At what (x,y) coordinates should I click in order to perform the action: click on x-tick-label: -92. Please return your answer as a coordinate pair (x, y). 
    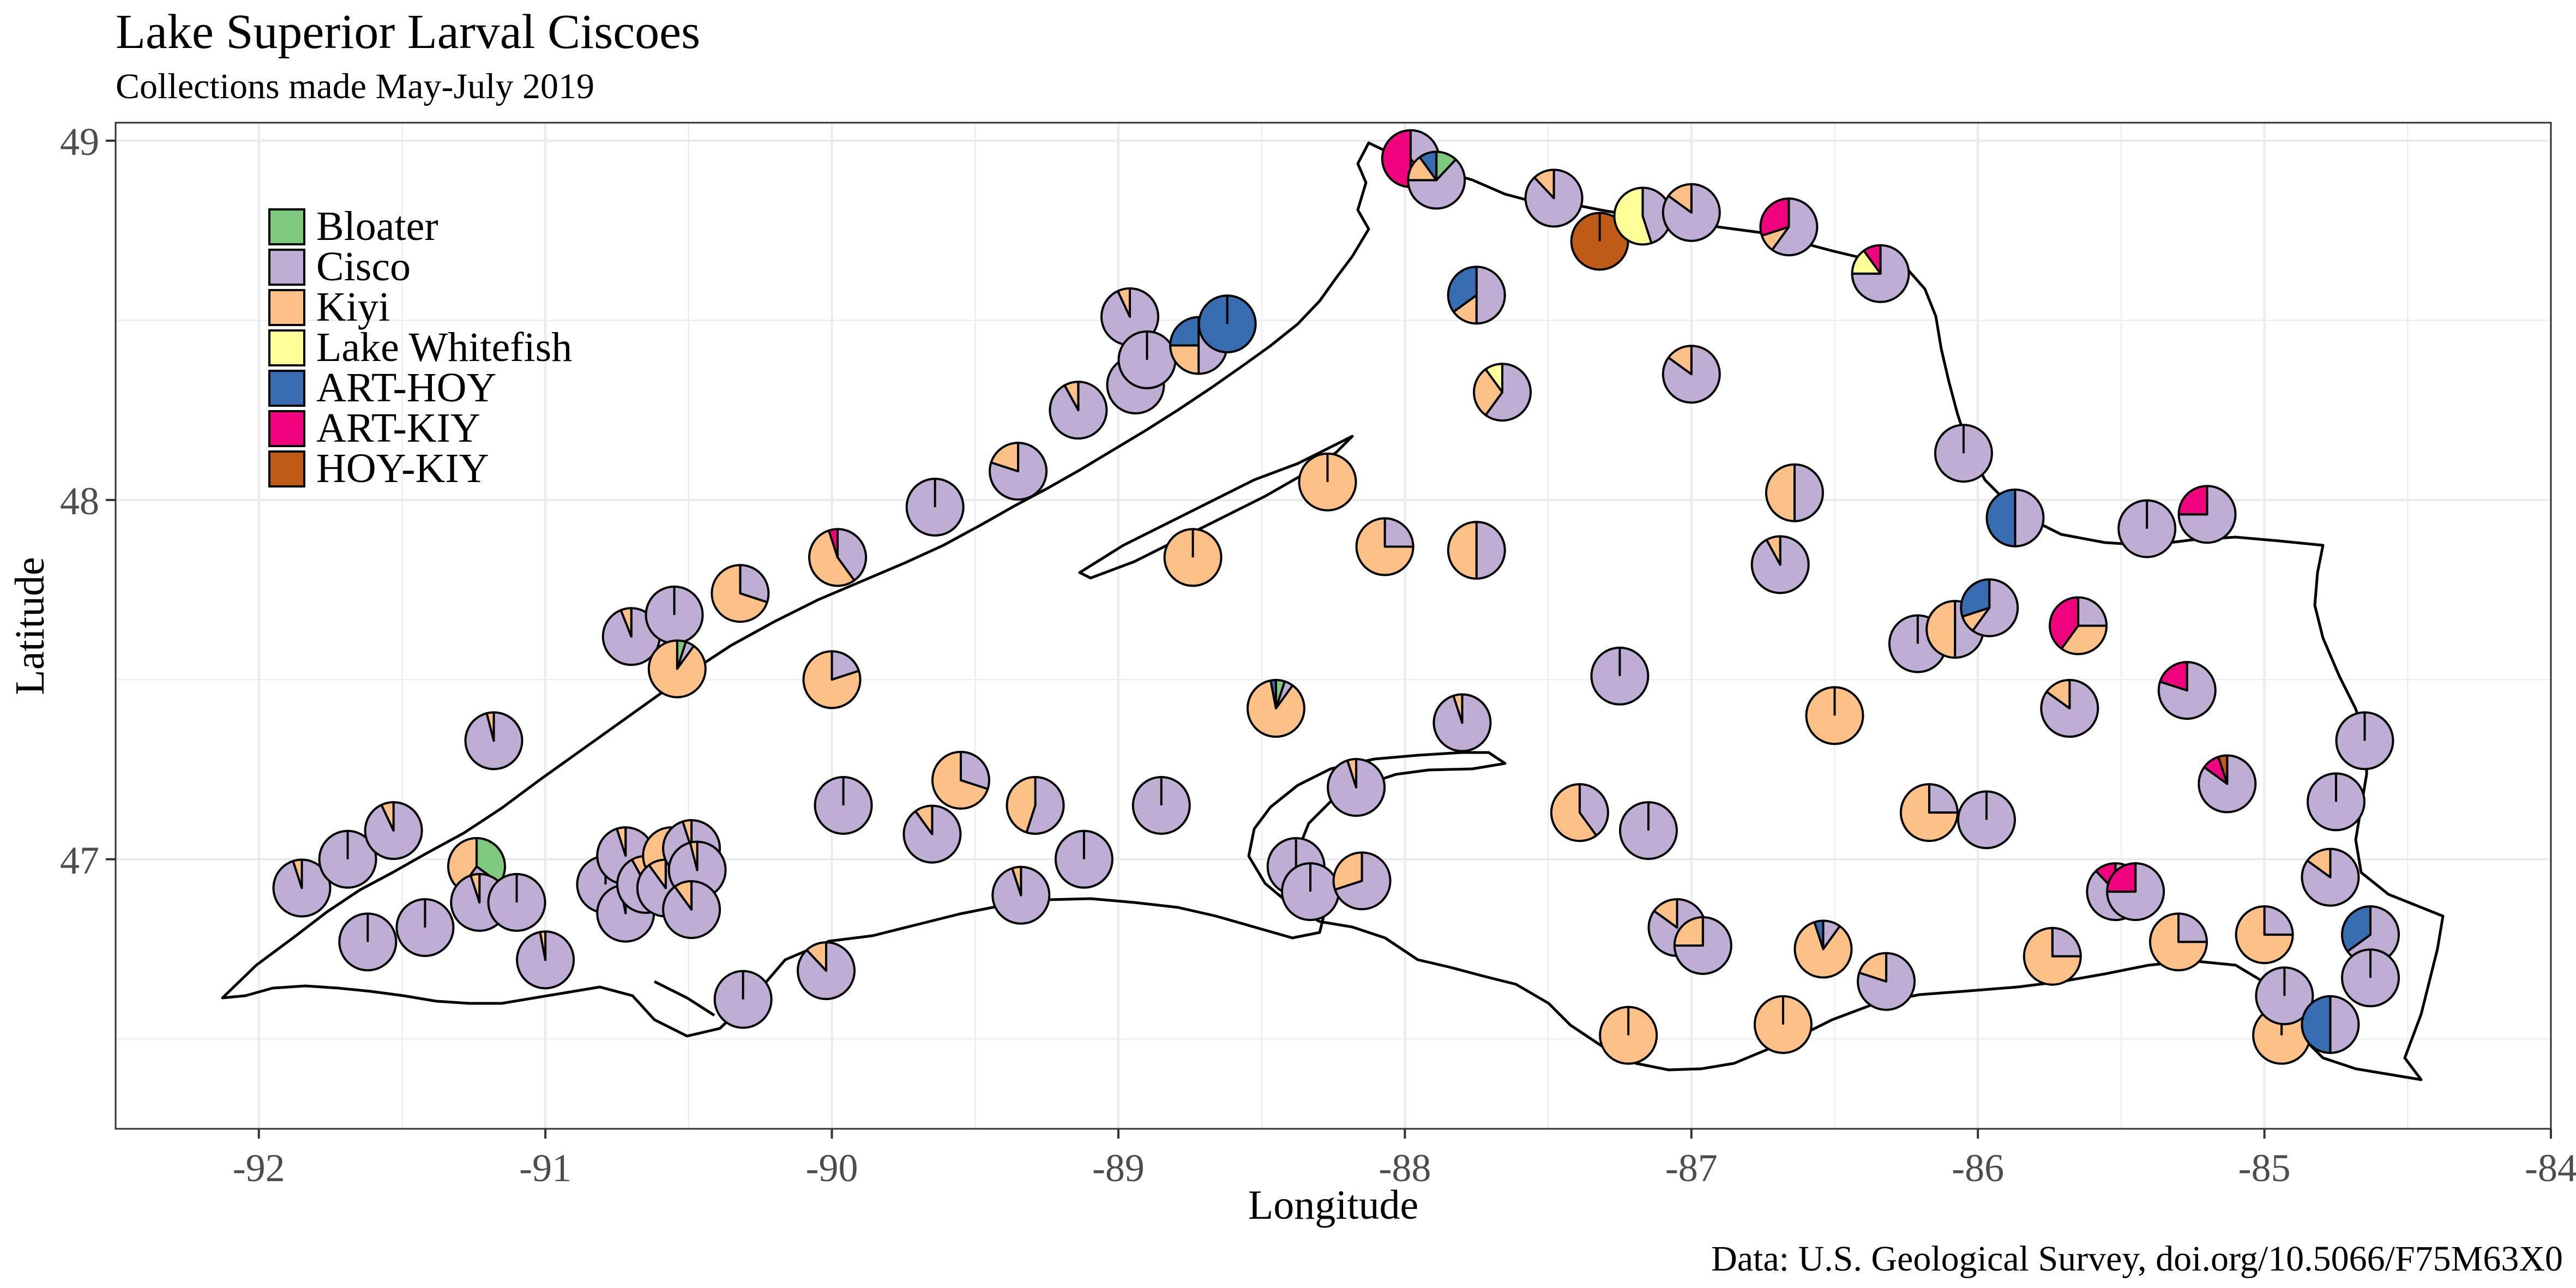
    Looking at the image, I should click on (259, 1168).